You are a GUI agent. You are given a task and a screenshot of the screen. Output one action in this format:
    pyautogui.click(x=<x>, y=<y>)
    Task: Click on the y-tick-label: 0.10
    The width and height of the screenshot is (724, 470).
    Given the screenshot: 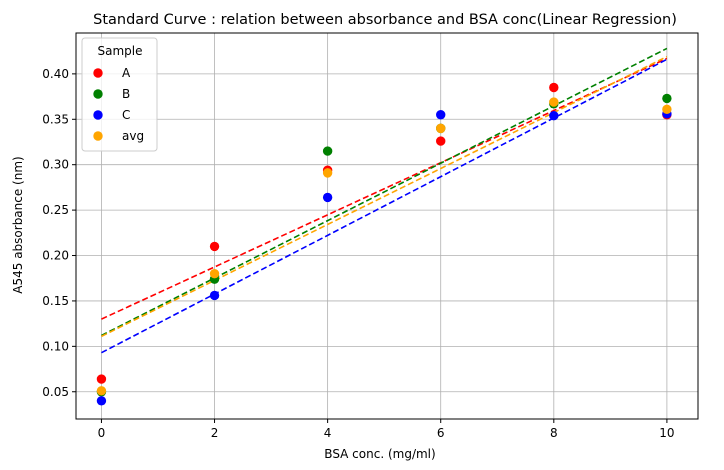 What is the action you would take?
    pyautogui.click(x=55, y=346)
    